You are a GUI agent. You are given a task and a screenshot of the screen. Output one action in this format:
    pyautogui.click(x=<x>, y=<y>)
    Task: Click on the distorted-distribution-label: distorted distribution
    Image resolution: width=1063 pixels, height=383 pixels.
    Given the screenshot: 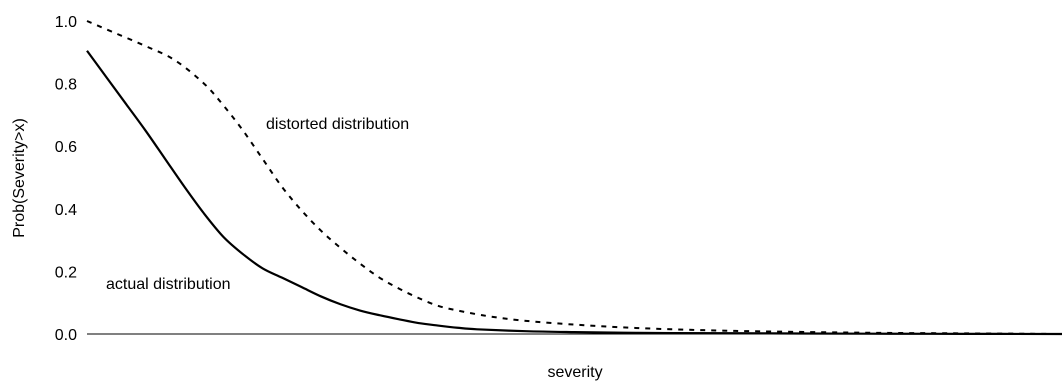 What is the action you would take?
    pyautogui.click(x=337, y=124)
    